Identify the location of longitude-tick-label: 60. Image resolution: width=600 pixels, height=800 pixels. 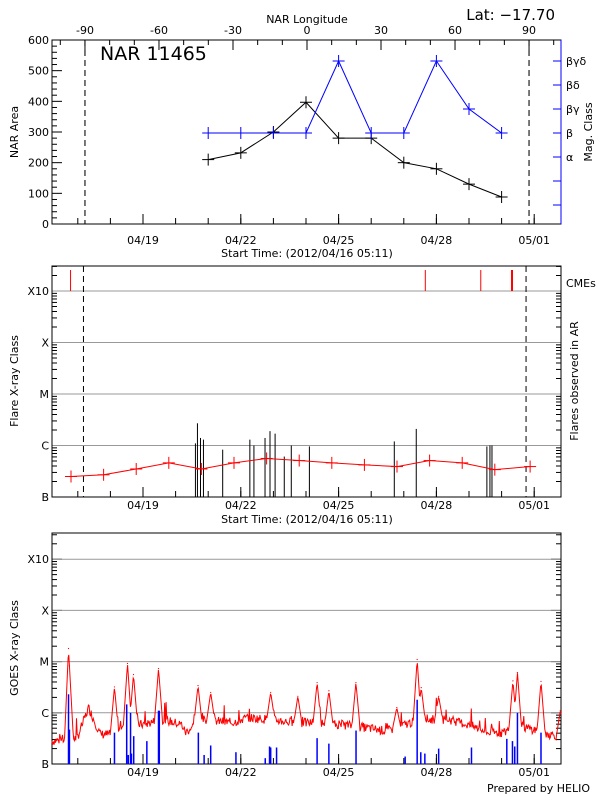
(455, 30).